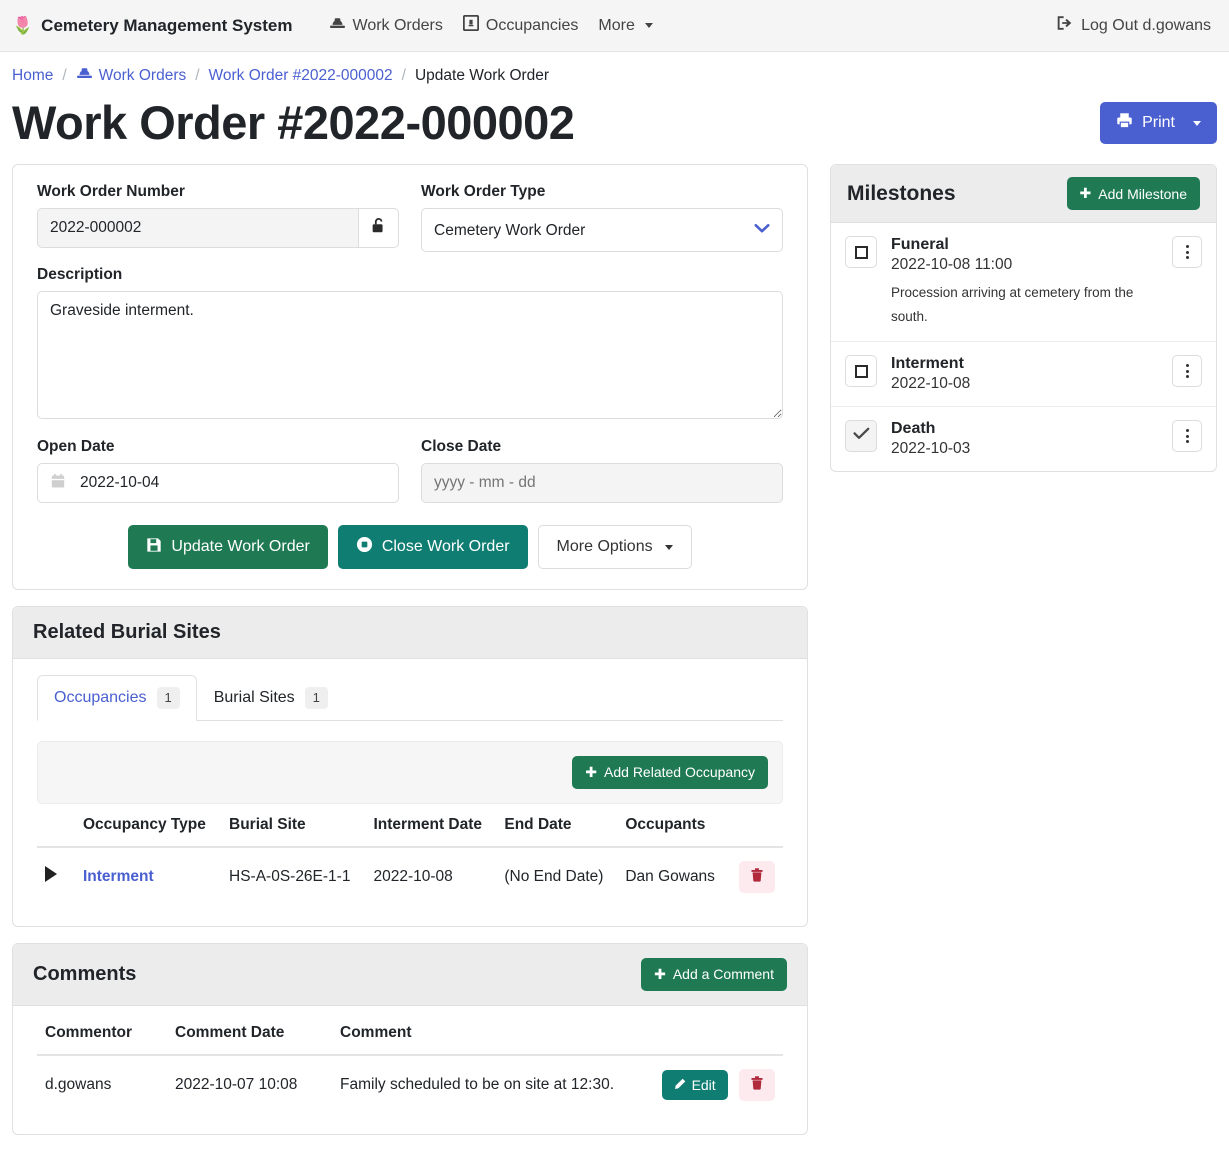  What do you see at coordinates (1187, 371) in the screenshot?
I see `milestone-menu-button-interment` at bounding box center [1187, 371].